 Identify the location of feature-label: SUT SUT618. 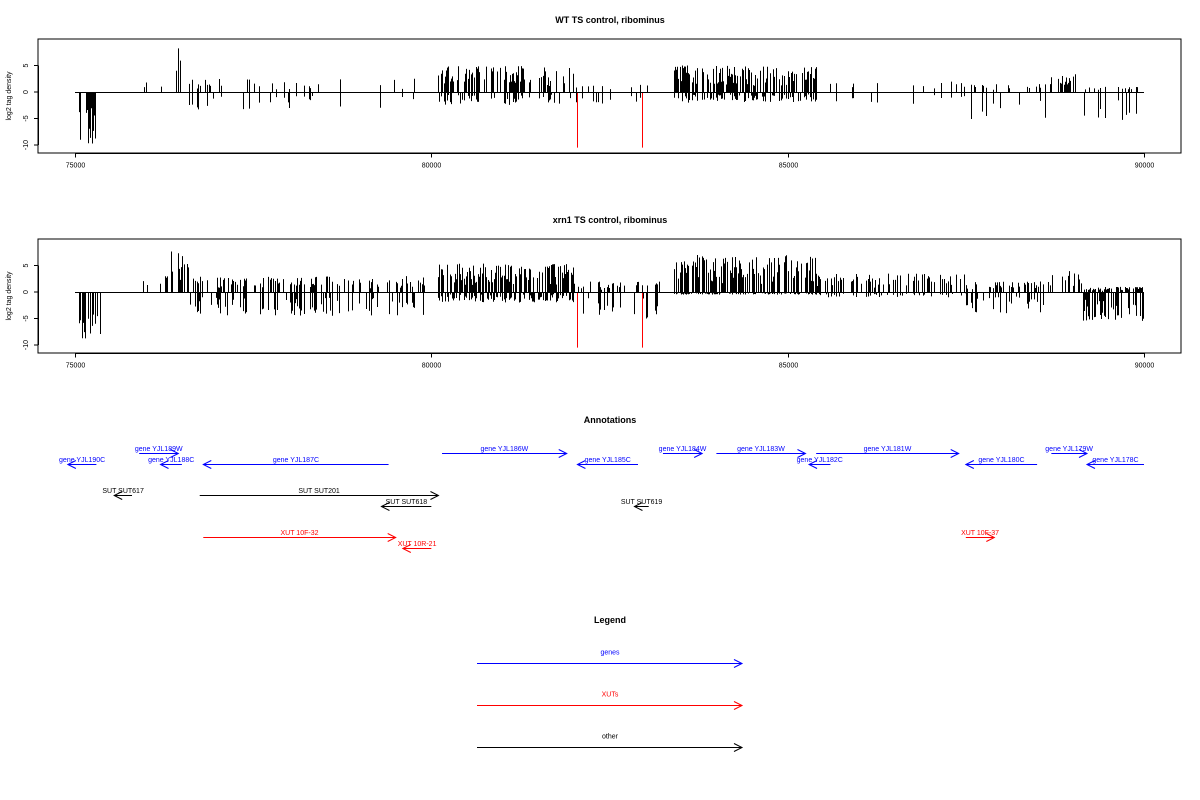
(407, 502).